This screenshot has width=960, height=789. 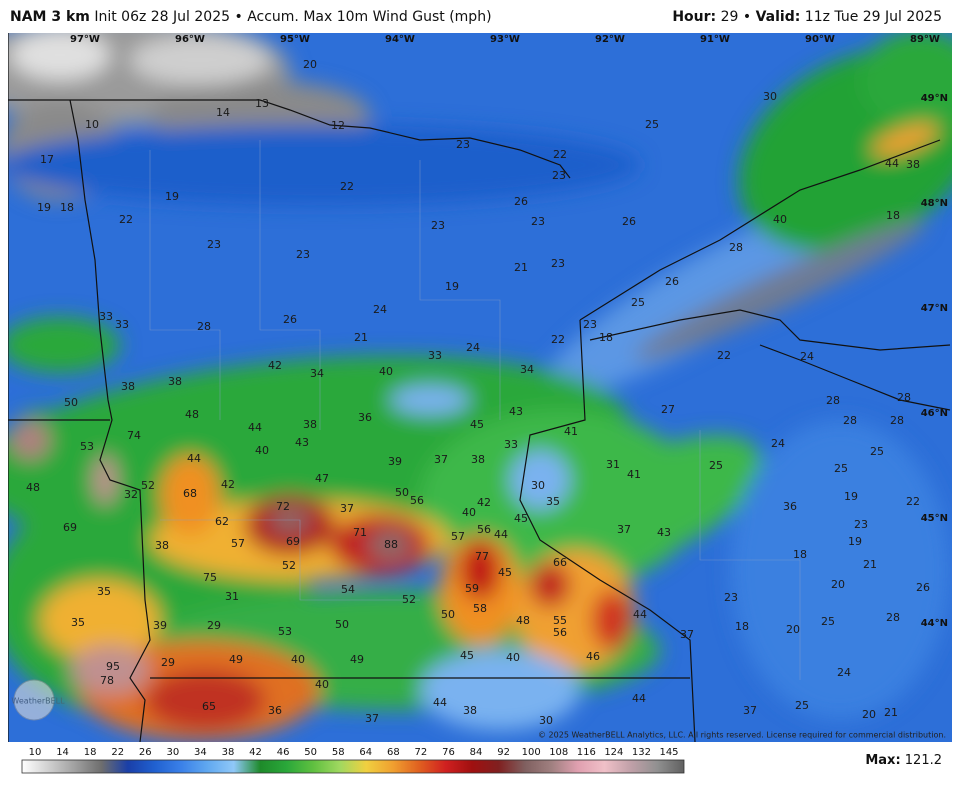 I want to click on colorbar-tick-label: 132, so click(x=641, y=752).